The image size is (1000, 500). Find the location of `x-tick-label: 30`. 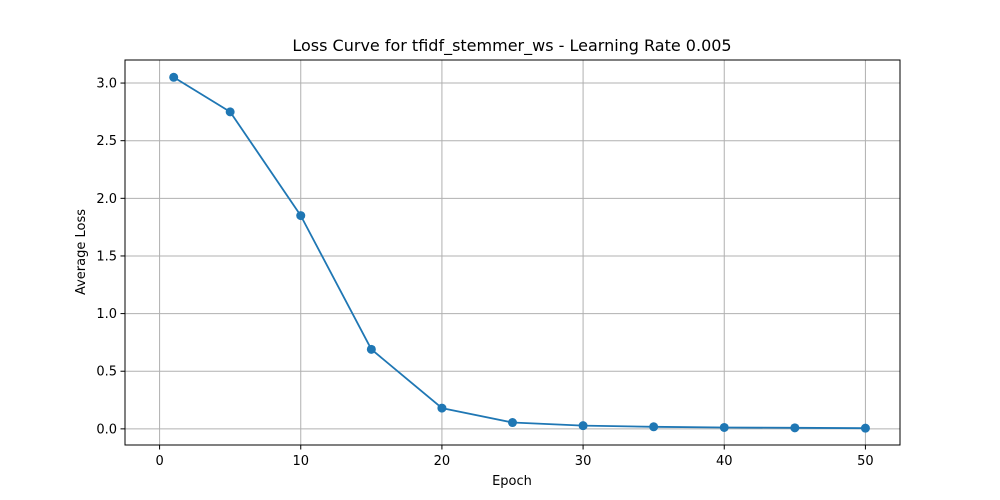

x-tick-label: 30 is located at coordinates (583, 461).